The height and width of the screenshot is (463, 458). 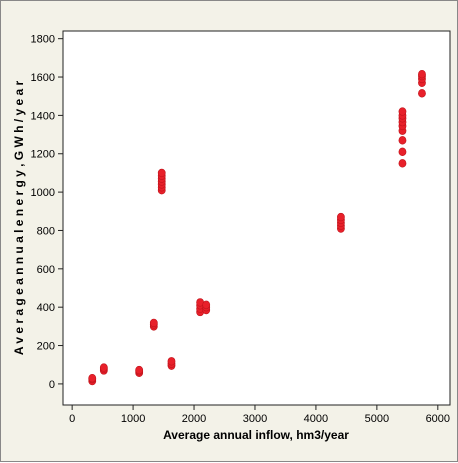 I want to click on y-tick-label: 200, so click(x=46, y=347).